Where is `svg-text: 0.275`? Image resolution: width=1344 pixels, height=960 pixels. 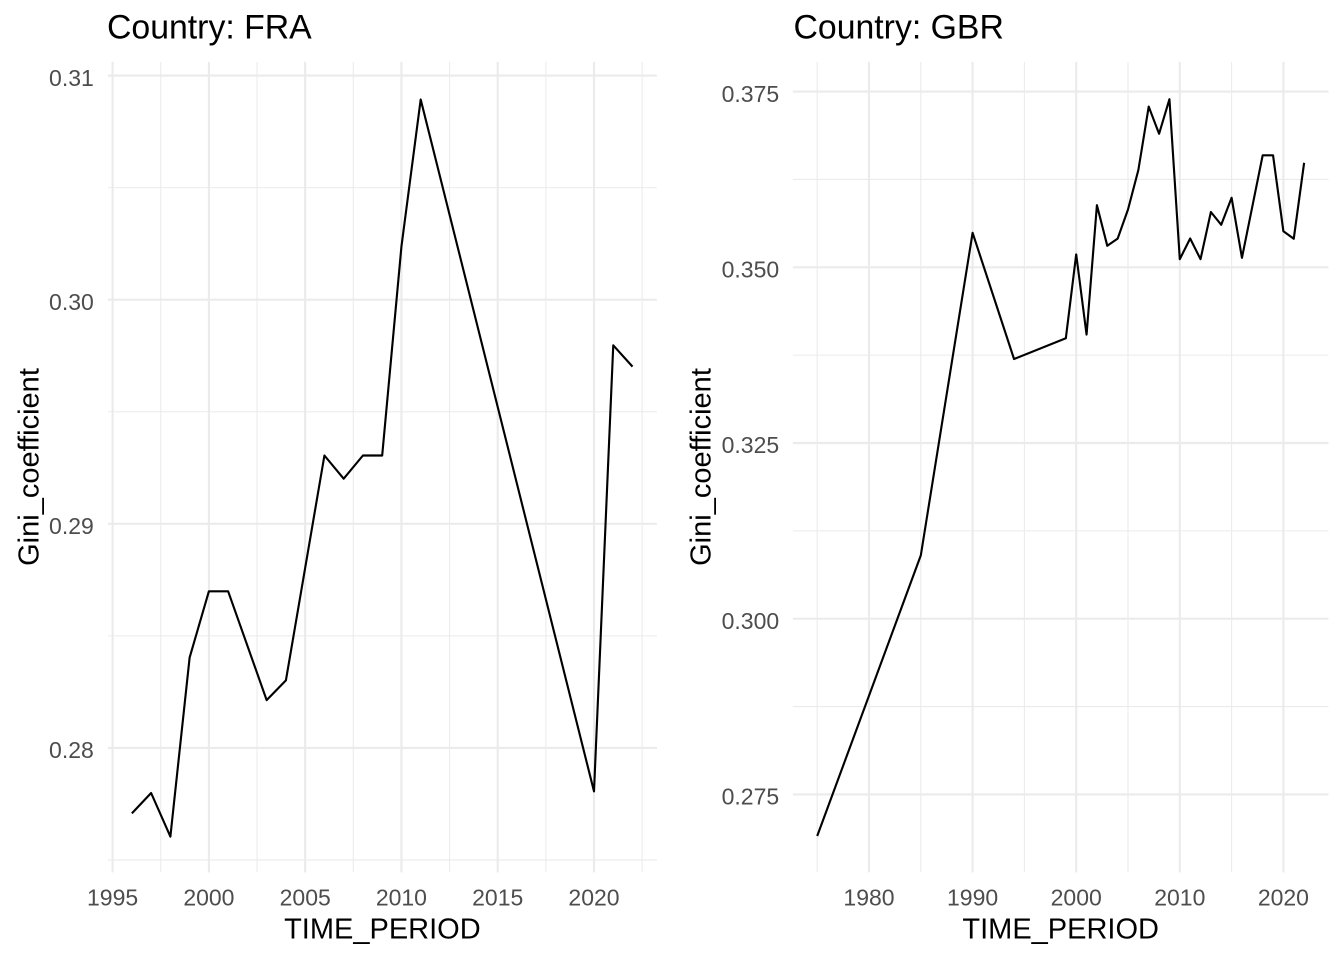
svg-text: 0.275 is located at coordinates (751, 797).